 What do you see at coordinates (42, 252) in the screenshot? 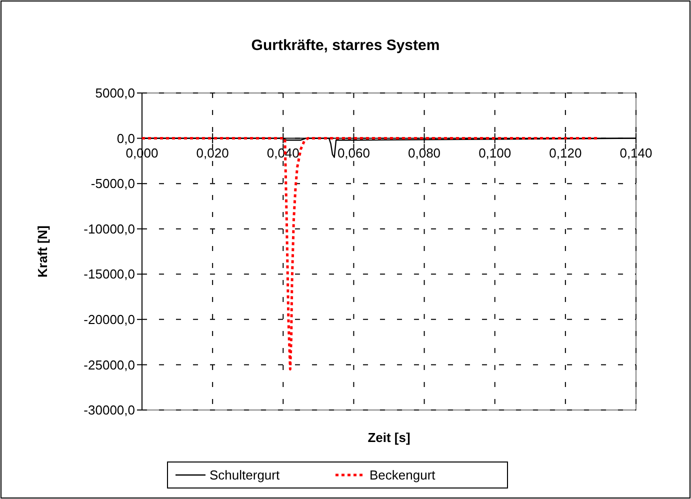
I see `y-axis-title: Kraft [N]` at bounding box center [42, 252].